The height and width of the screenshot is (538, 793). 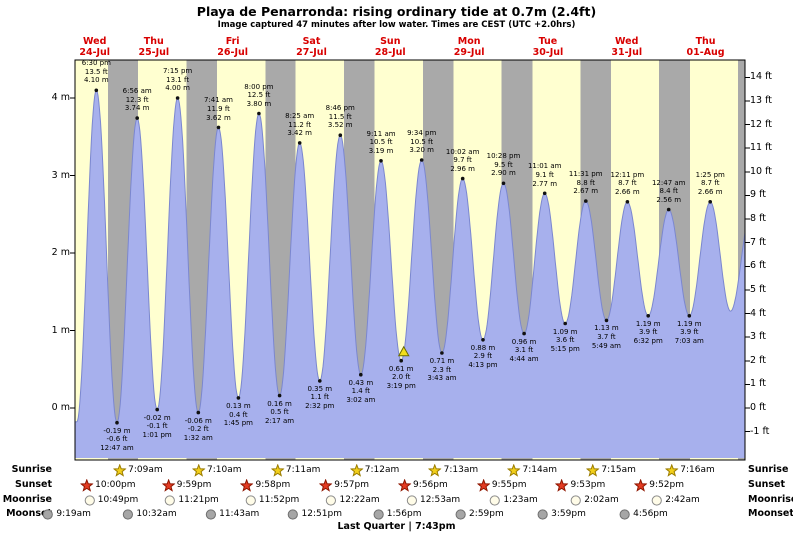 I want to click on right-axis-label: -1 ft, so click(x=760, y=431).